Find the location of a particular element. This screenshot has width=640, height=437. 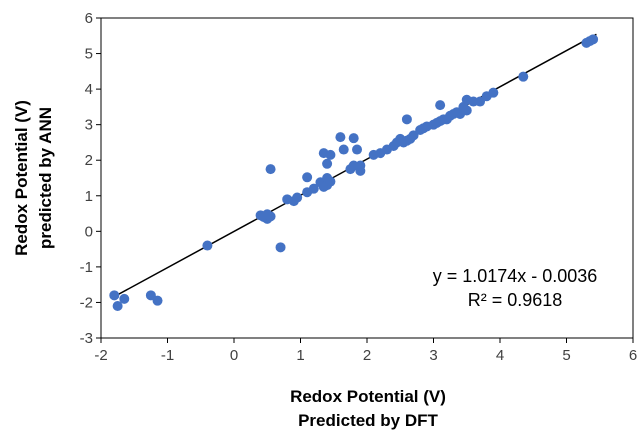

x-tick-label: 2 is located at coordinates (367, 355).